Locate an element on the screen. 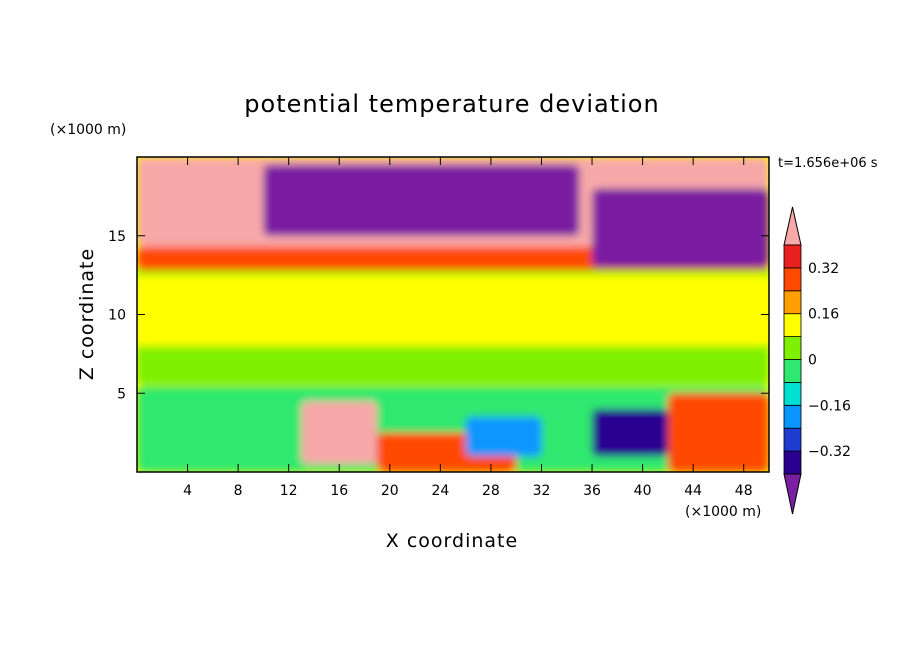  colorbar: 0.32 0.16 0 −0.16 −0.32 is located at coordinates (817, 360).